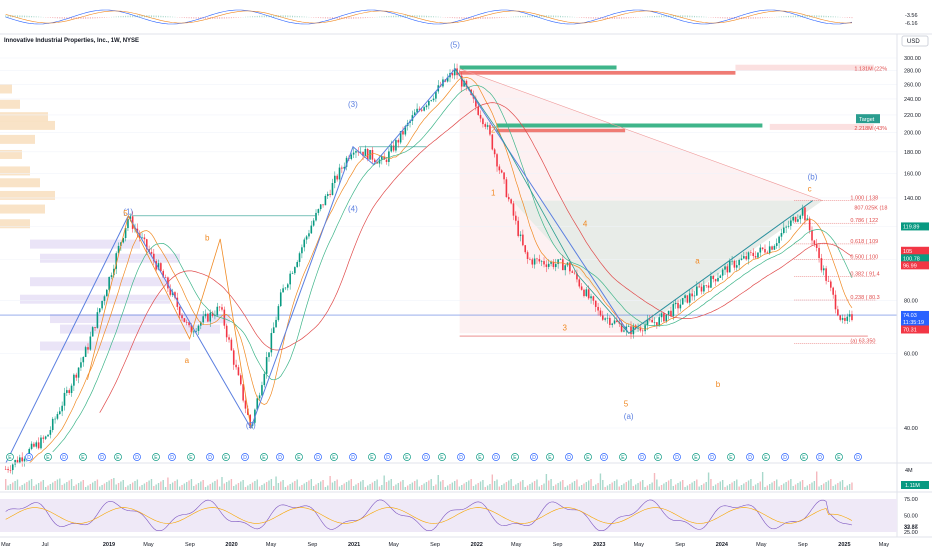  Describe the element at coordinates (864, 258) in the screenshot. I see `fib-label: 0.500 ( 100` at that location.